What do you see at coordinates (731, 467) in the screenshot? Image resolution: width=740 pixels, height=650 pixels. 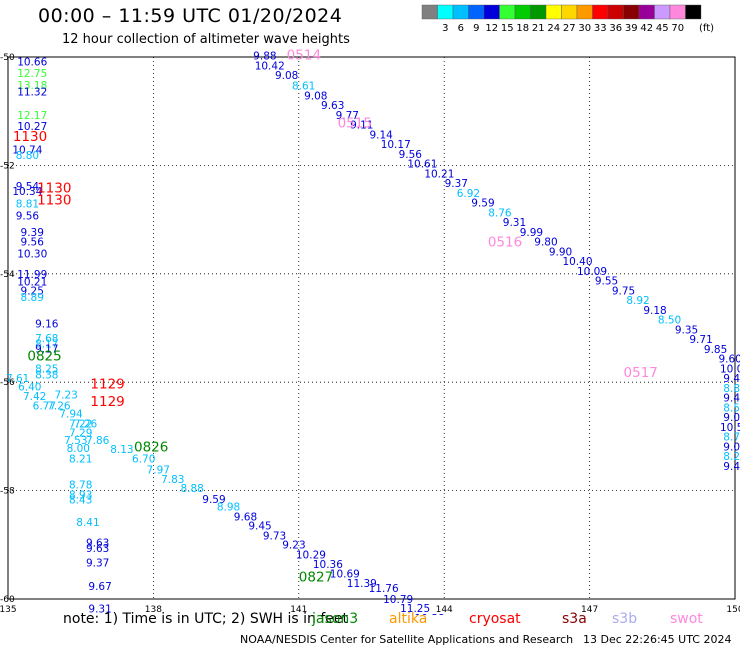 I see `wave-height-label: 9.40` at bounding box center [731, 467].